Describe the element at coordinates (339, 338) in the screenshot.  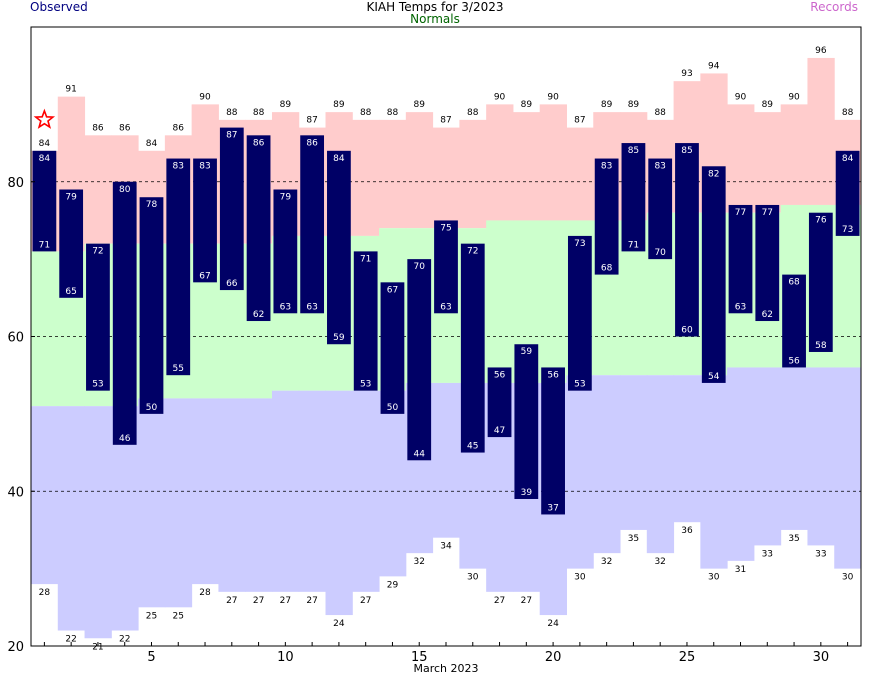
I see `observed-low-label: 59` at that location.